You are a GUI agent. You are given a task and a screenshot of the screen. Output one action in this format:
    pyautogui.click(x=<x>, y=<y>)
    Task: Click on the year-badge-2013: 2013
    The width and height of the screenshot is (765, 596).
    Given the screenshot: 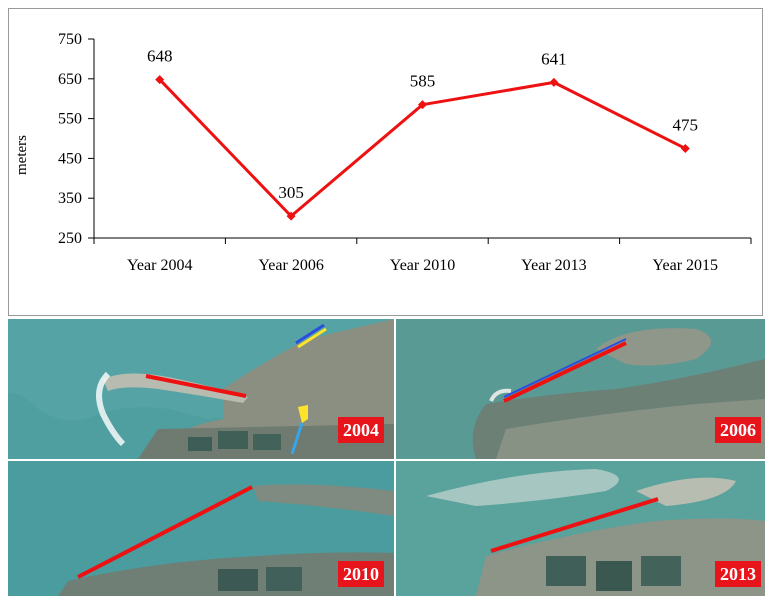 What is the action you would take?
    pyautogui.click(x=738, y=574)
    